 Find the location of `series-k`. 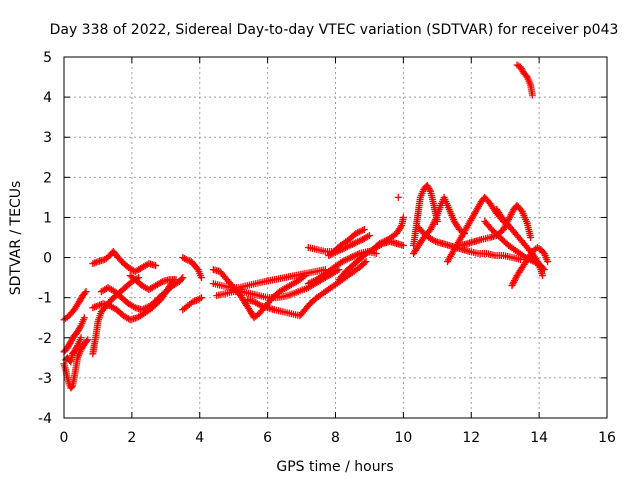

series-k is located at coordinates (192, 304).